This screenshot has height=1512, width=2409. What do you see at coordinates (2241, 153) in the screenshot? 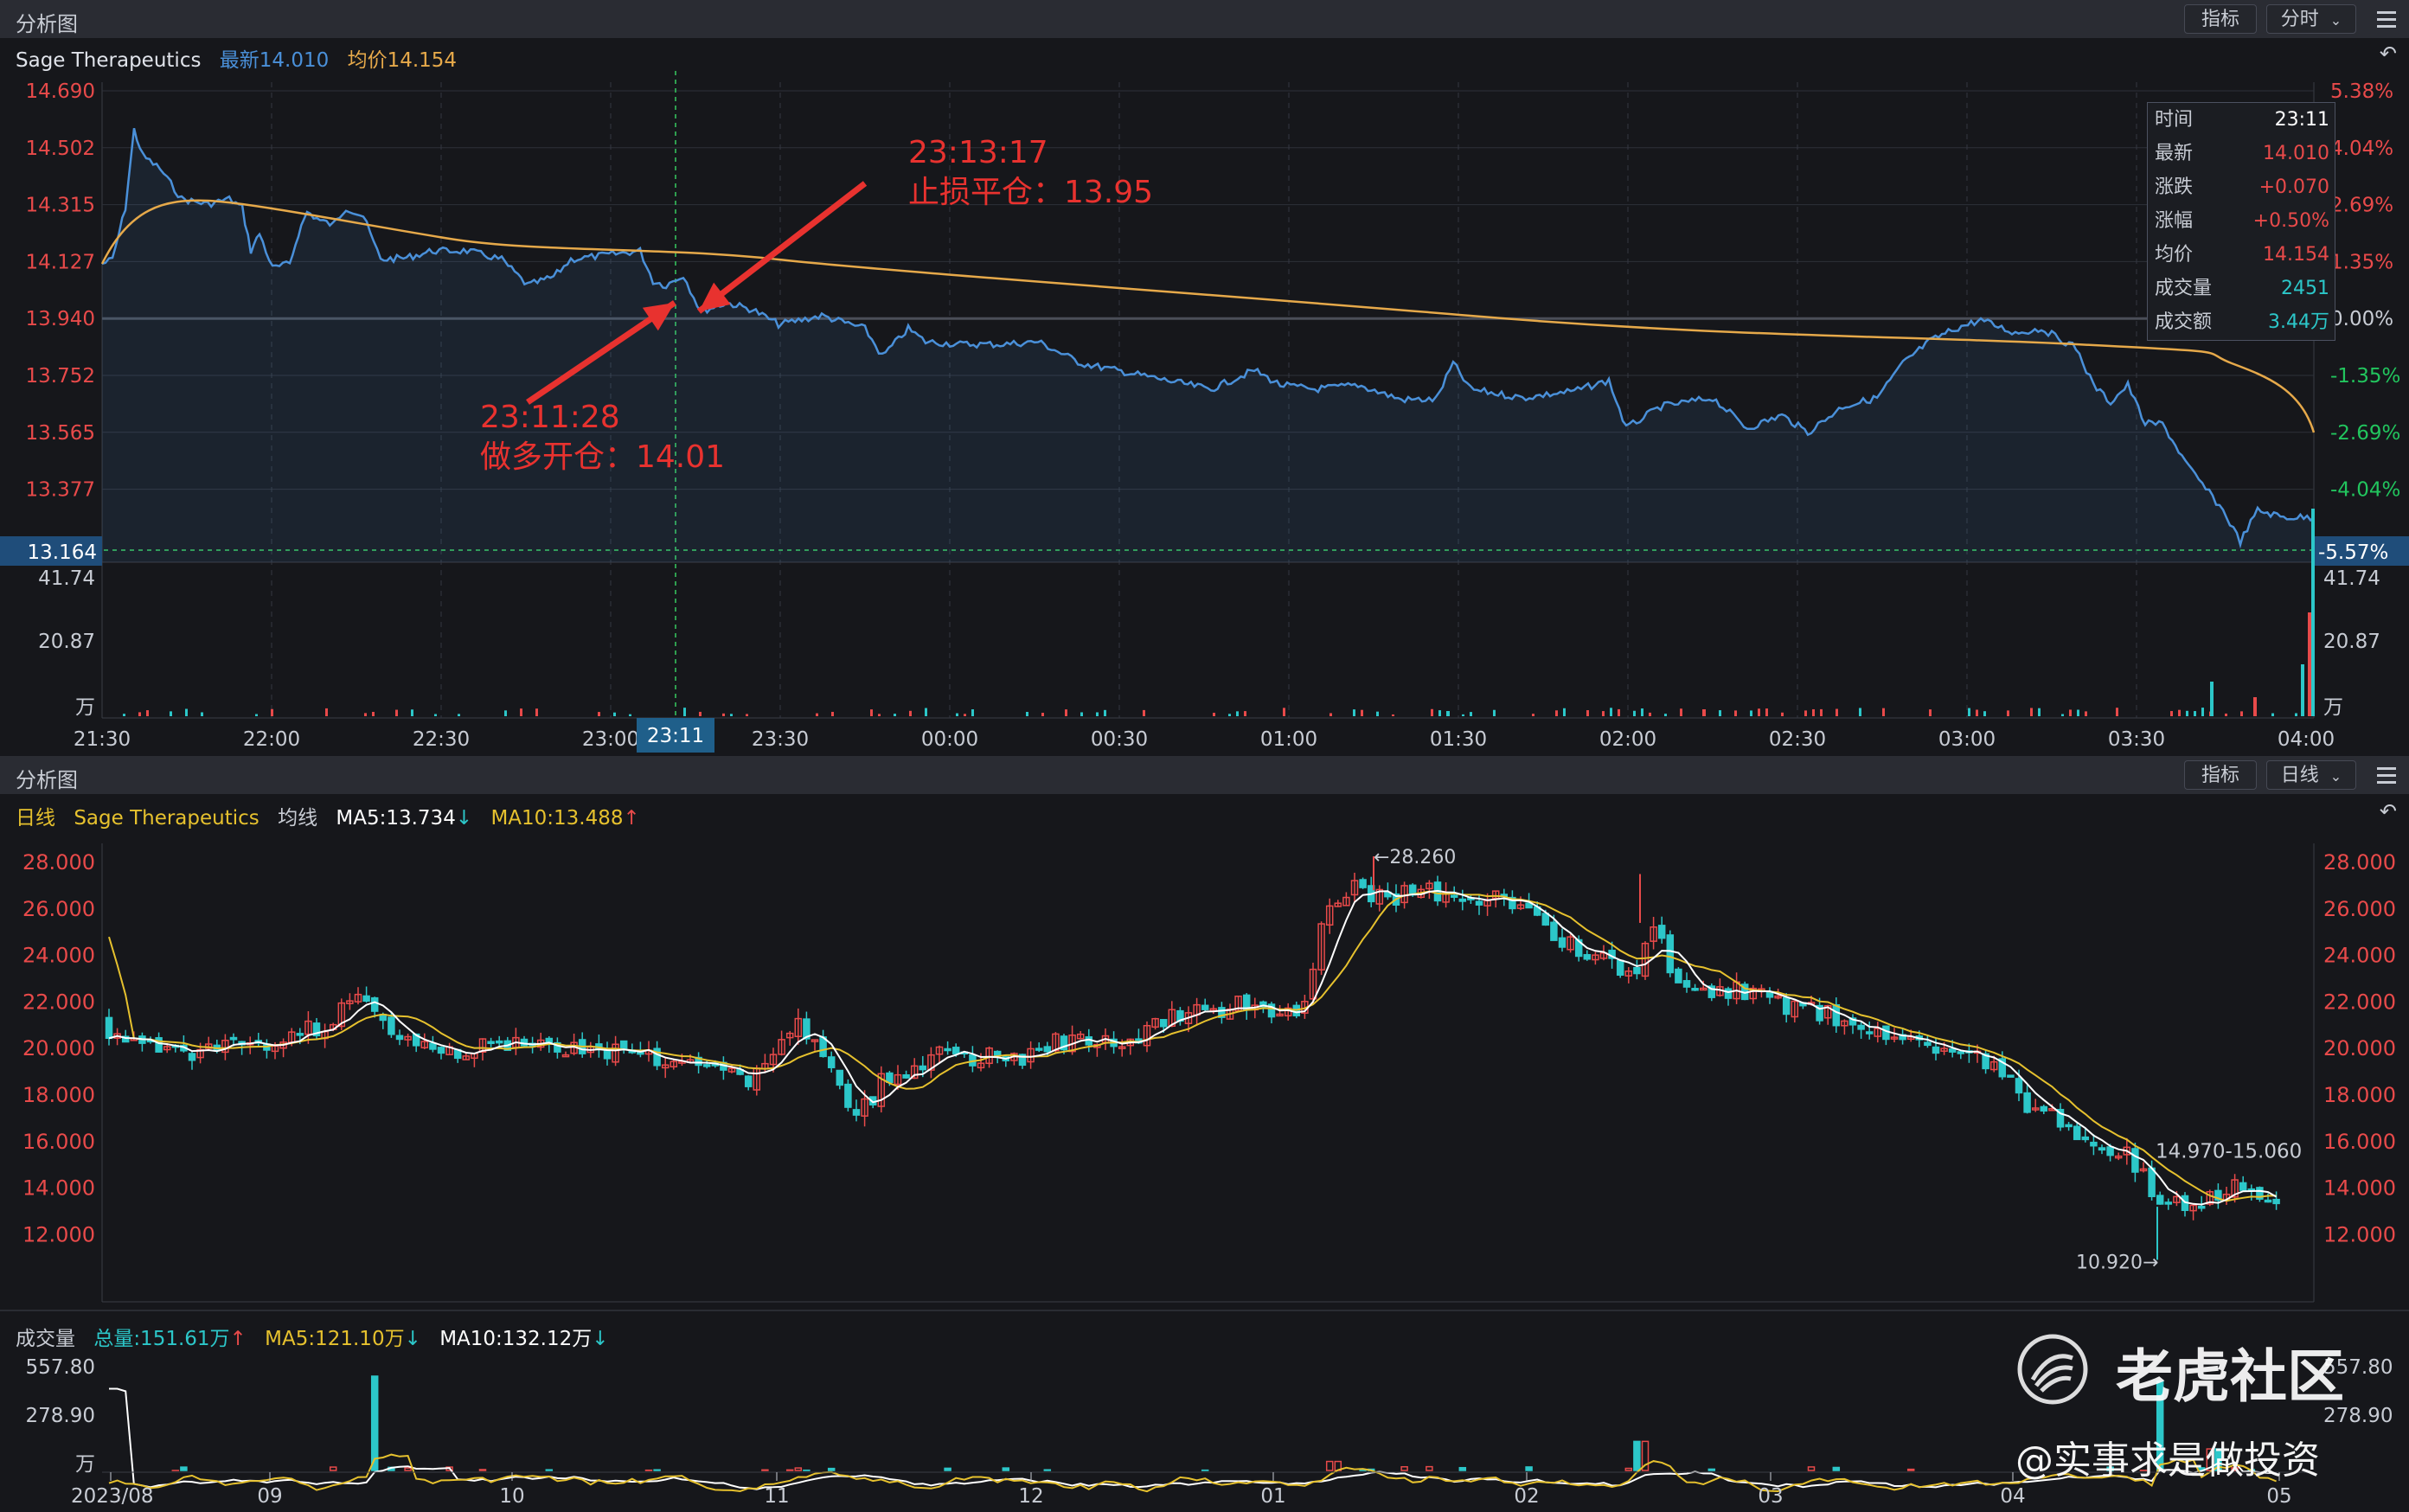
I see `tooltip-row: 最新 14.010` at bounding box center [2241, 153].